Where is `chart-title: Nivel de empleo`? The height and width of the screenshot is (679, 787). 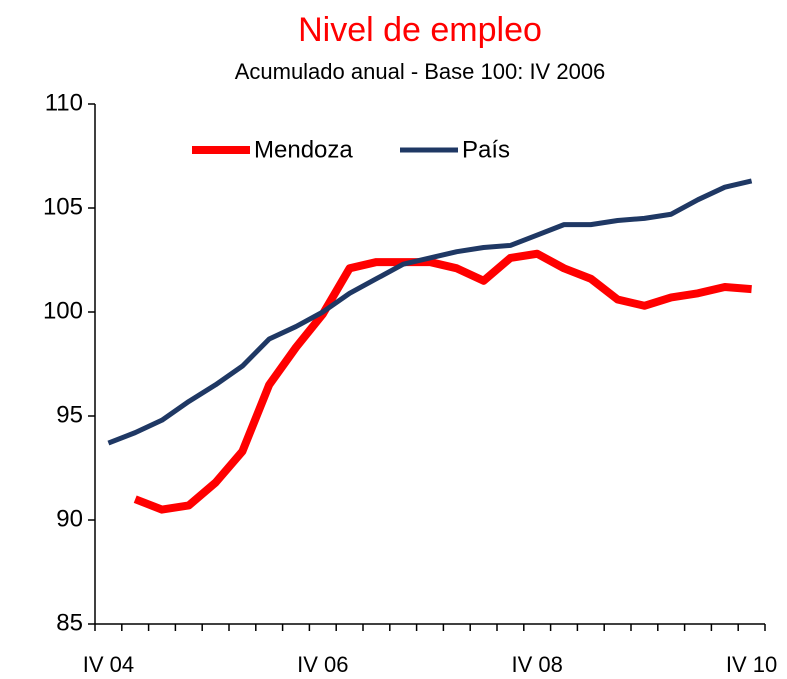 chart-title: Nivel de empleo is located at coordinates (420, 30).